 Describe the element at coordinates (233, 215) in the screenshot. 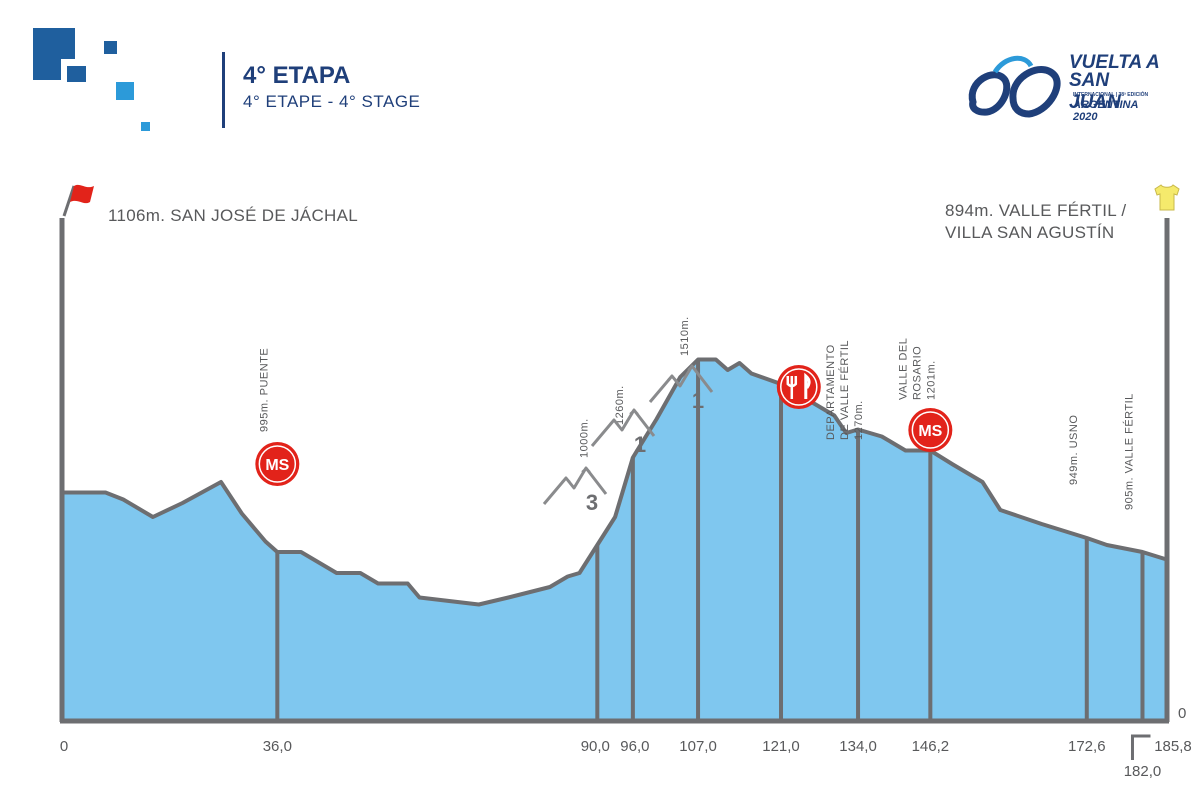

I see `start-label: 1106m. SAN JOSÉ DE JÁCHAL` at that location.